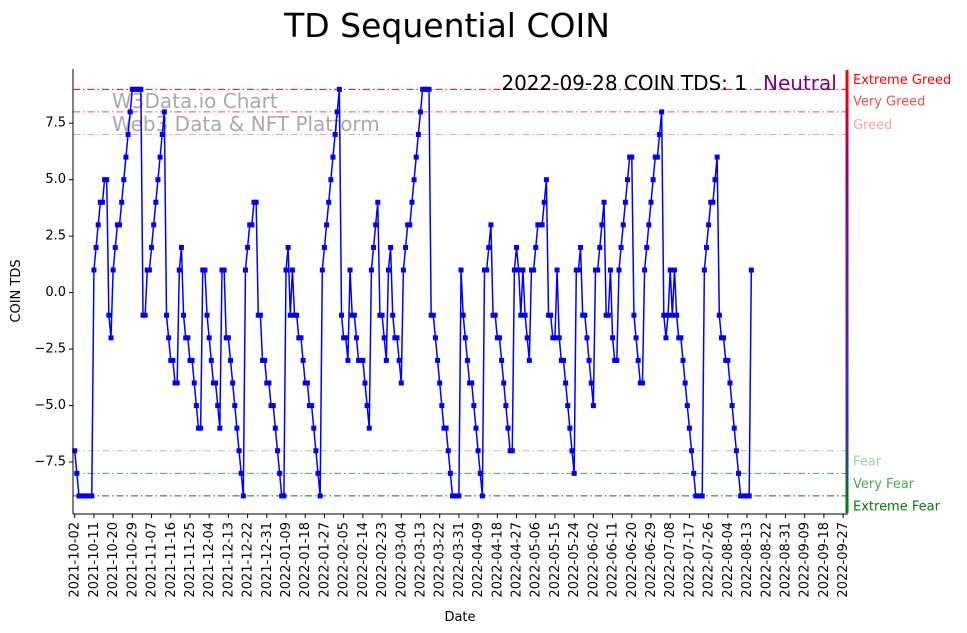  I want to click on x-tick-label: 2022-07-26, so click(709, 560).